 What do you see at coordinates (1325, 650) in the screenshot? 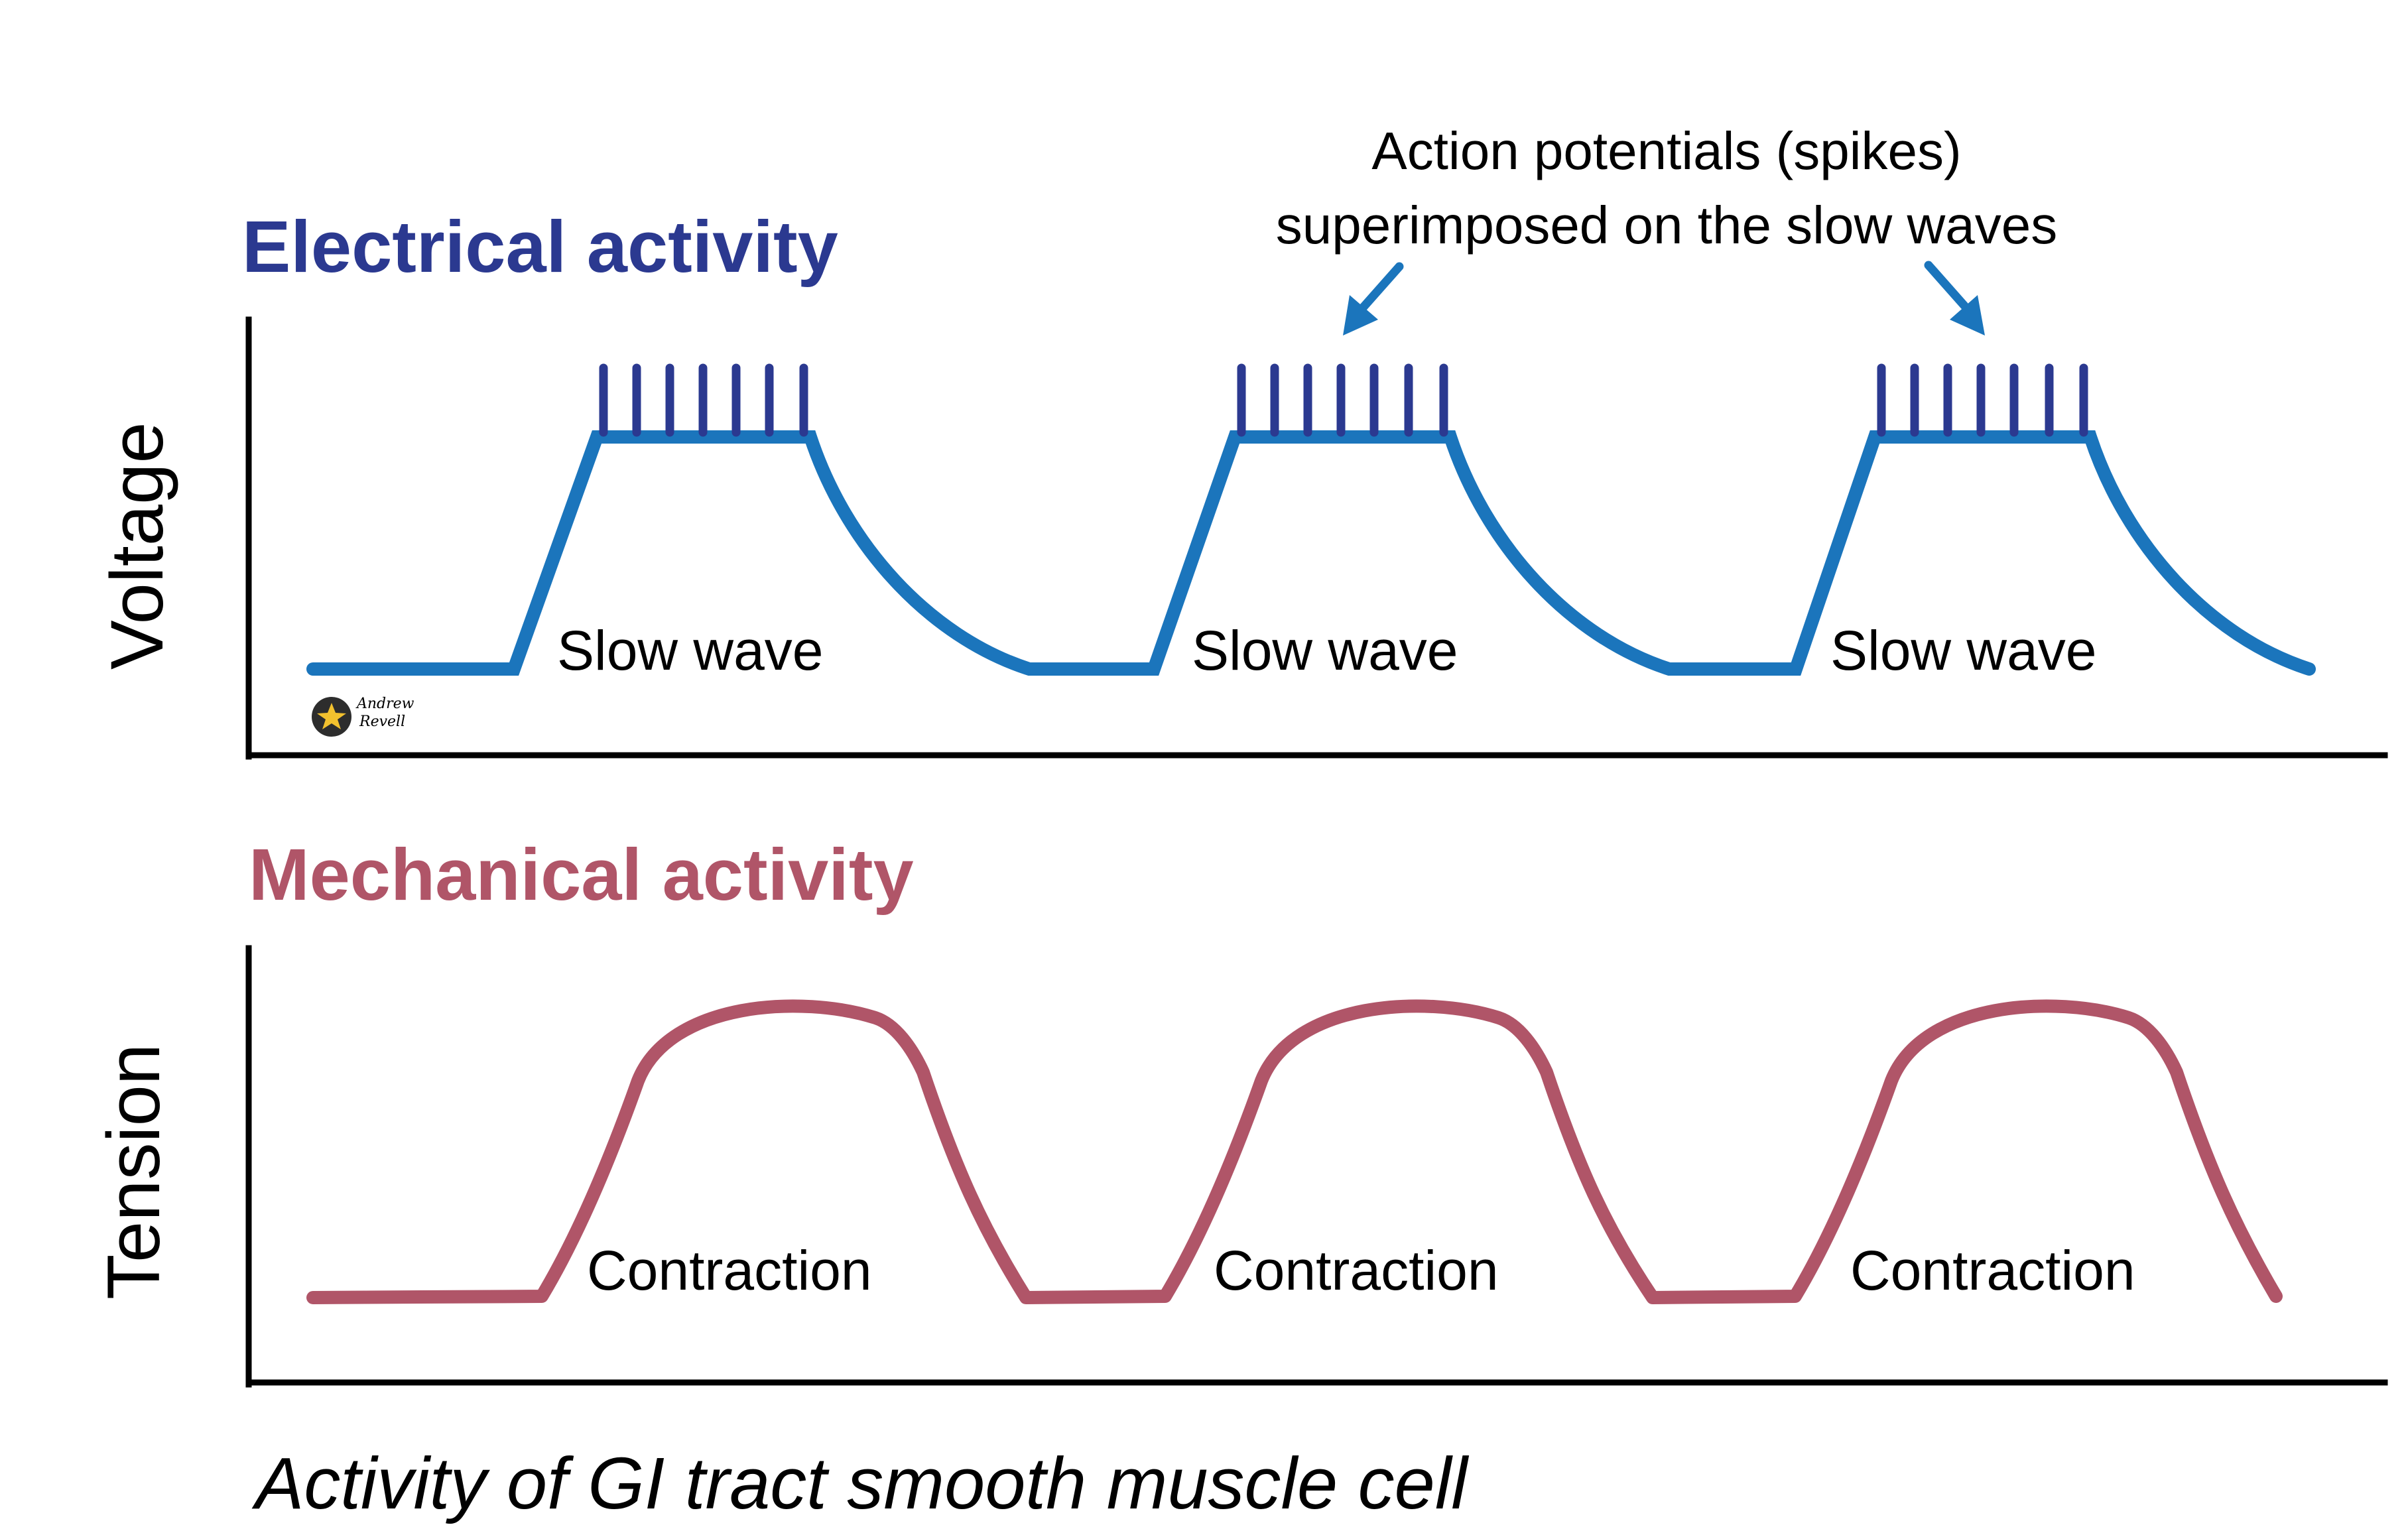
I see `slow-wave-label-2: Slow wave` at bounding box center [1325, 650].